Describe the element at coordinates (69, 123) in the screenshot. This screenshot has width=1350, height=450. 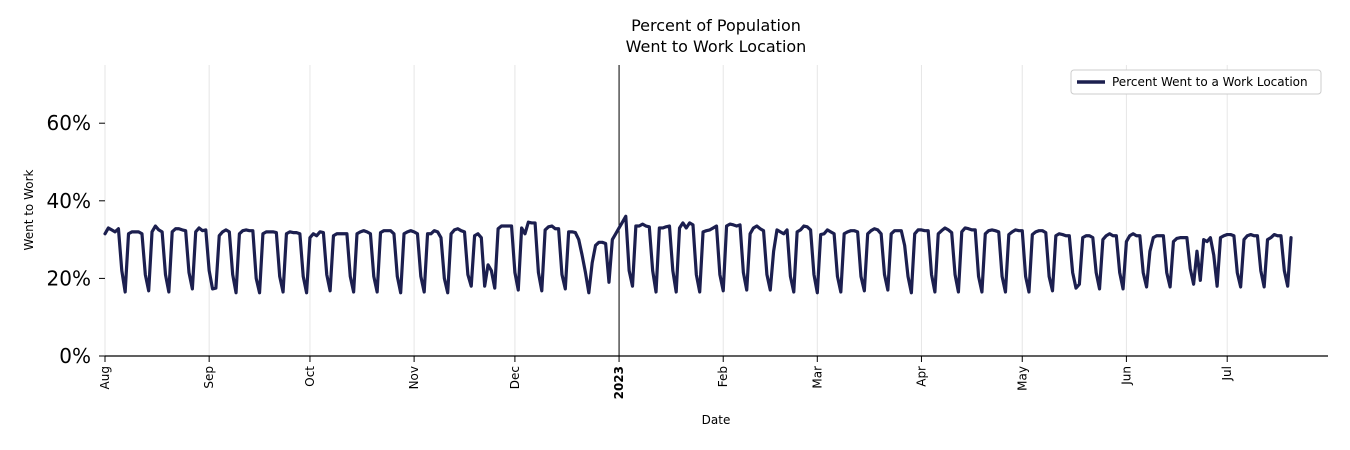
I see `y-tick-label: 60%` at that location.